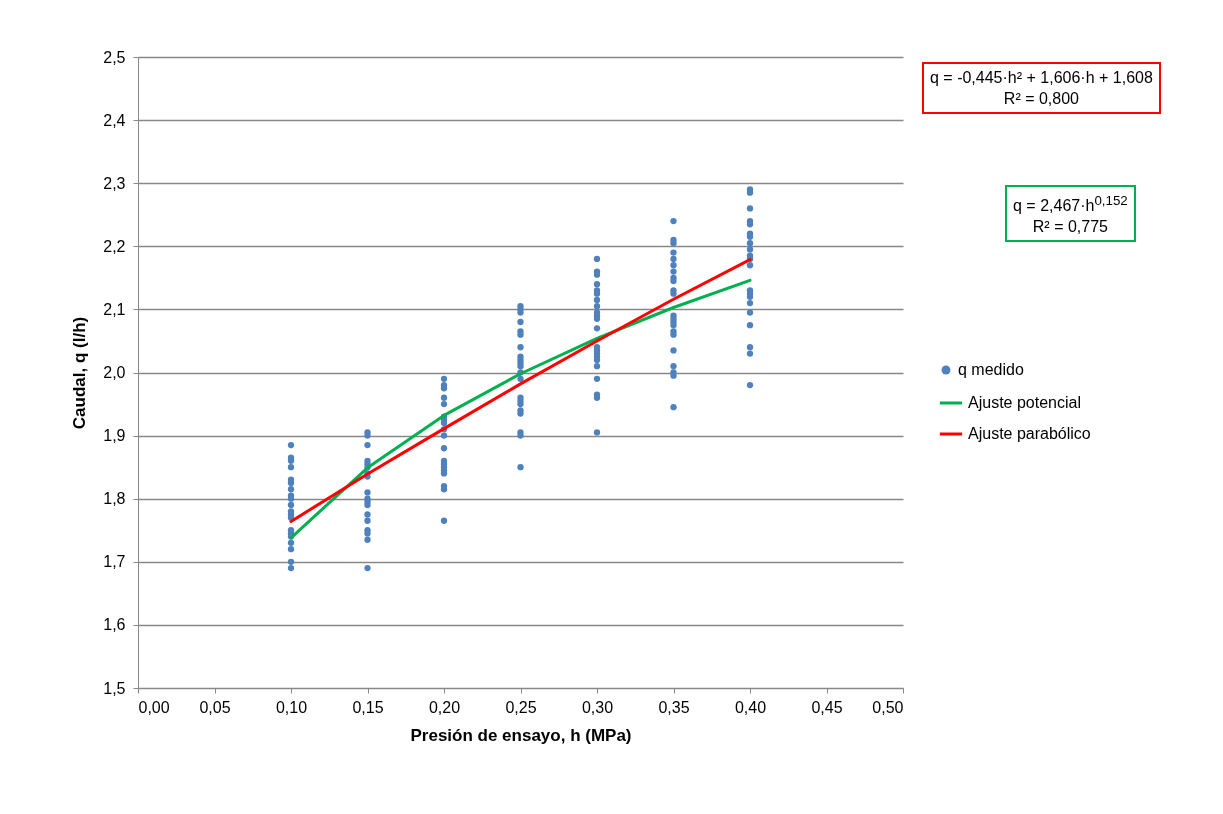  I want to click on y-tick-label: 1,7, so click(114, 562).